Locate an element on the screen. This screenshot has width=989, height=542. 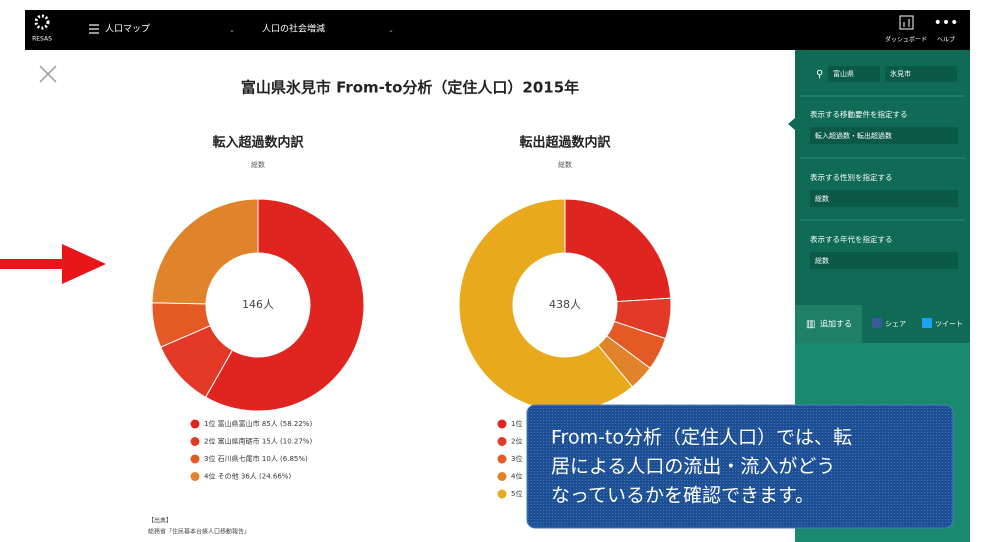
prefecture: 富山県 is located at coordinates (843, 73).